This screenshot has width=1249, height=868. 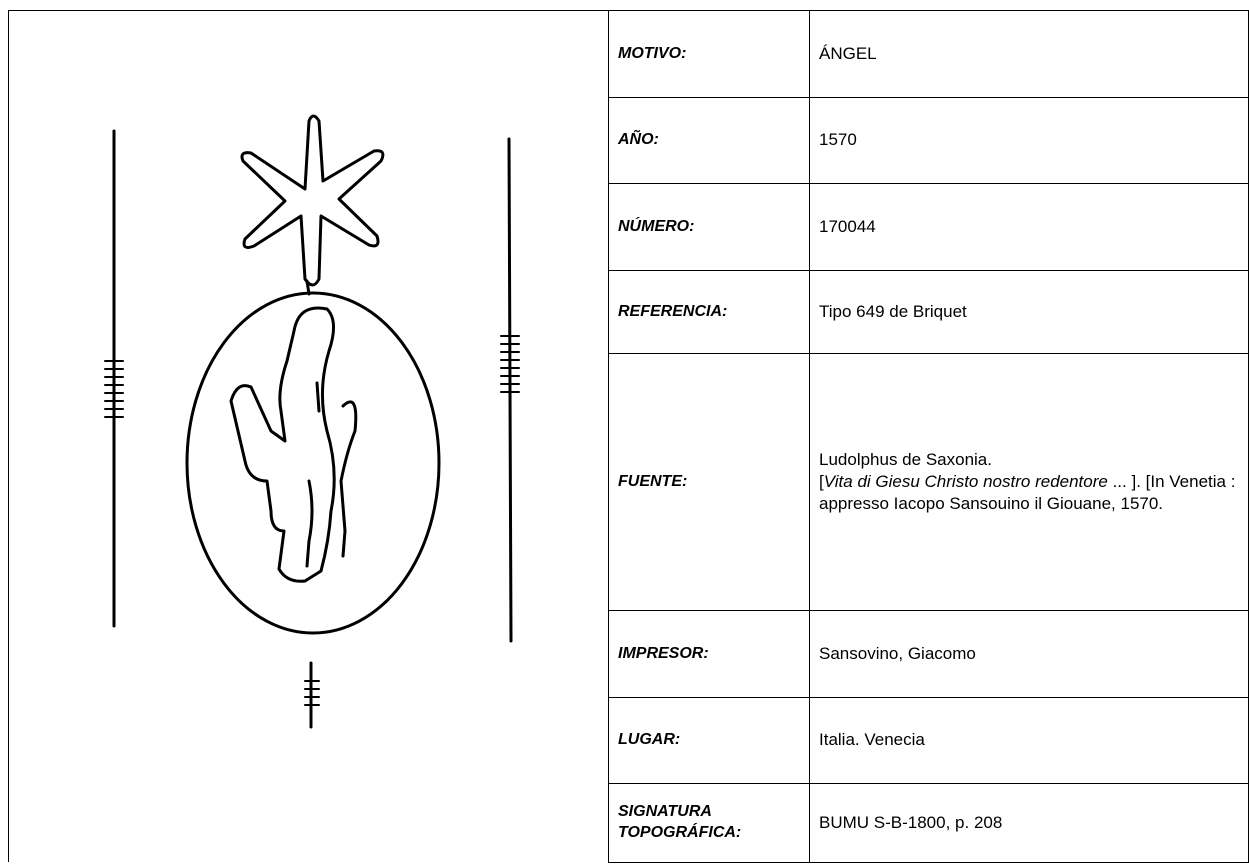 What do you see at coordinates (709, 140) in the screenshot?
I see `label: AÑO:` at bounding box center [709, 140].